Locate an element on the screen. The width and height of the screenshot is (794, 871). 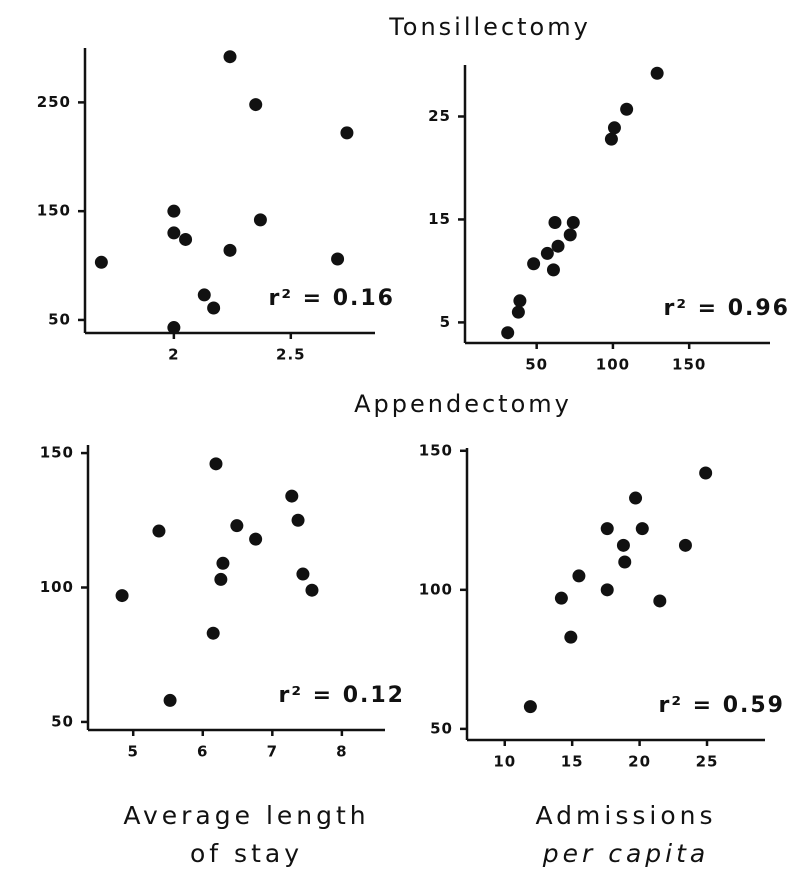
x-tick-label: 20 is located at coordinates (639, 762).